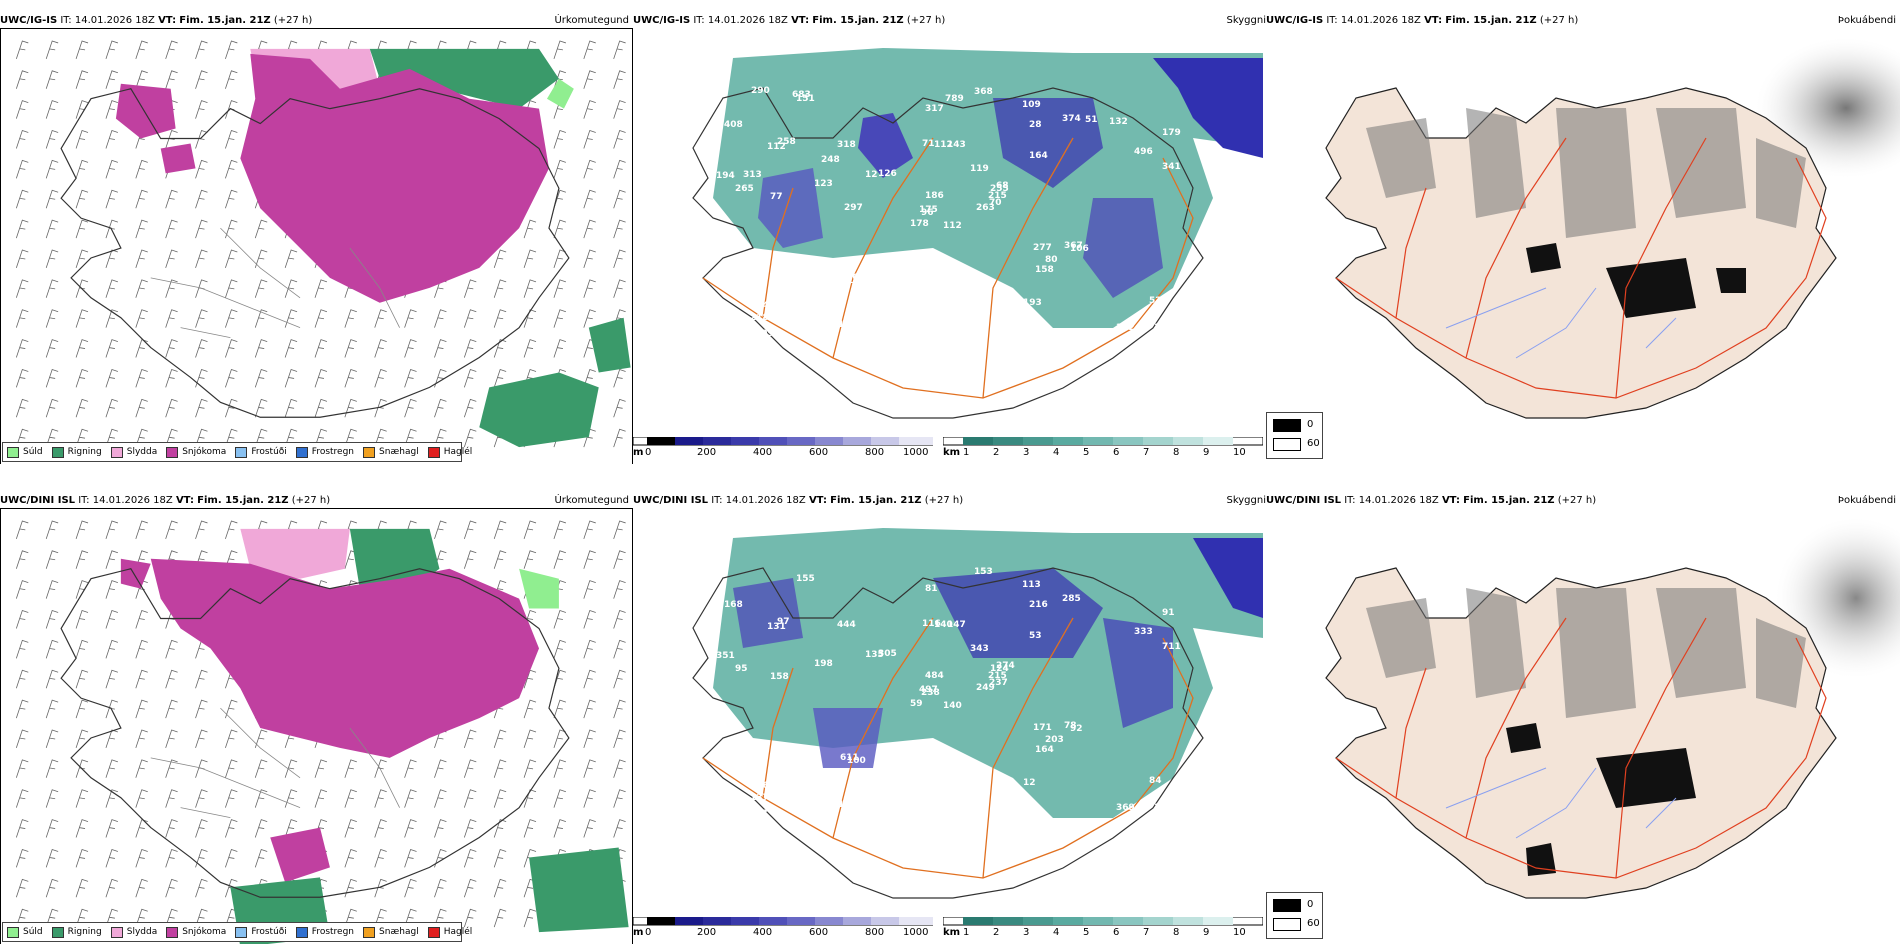  What do you see at coordinates (1310, 424) in the screenshot?
I see `fog-legend-value-0: 0` at bounding box center [1310, 424].